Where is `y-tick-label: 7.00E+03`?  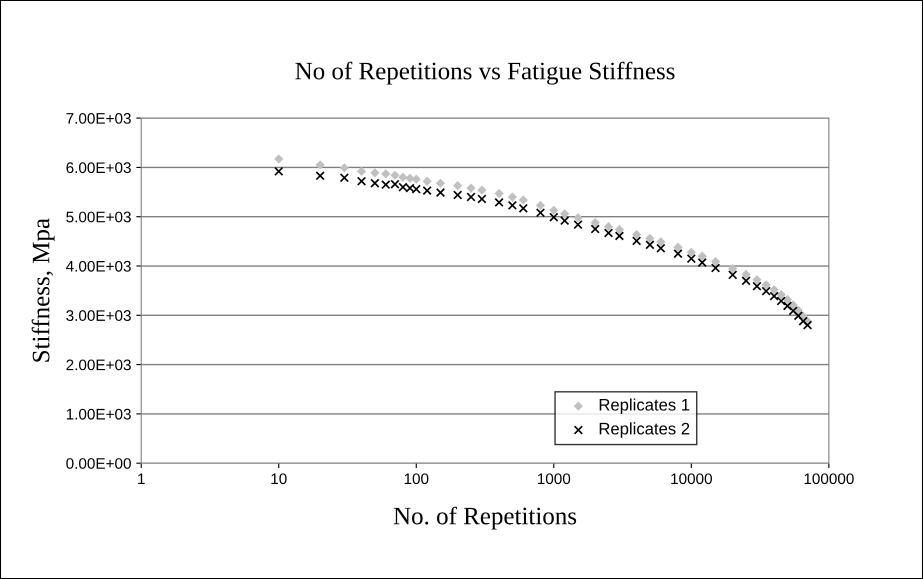
y-tick-label: 7.00E+03 is located at coordinates (98, 118).